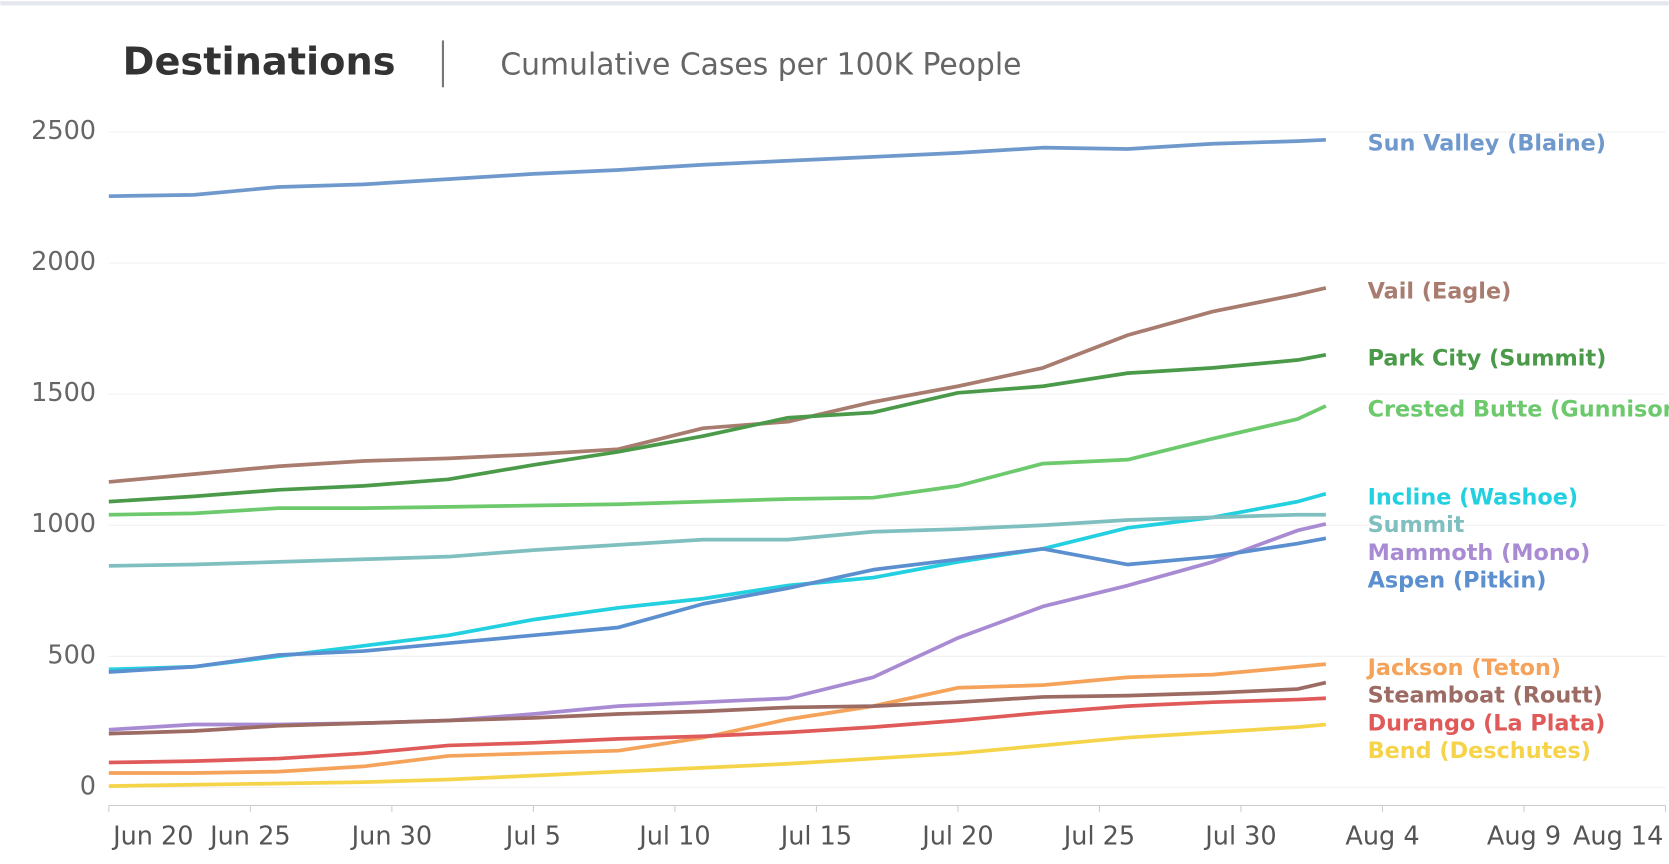 Image resolution: width=1669 pixels, height=864 pixels. I want to click on series-label: Steamboat (Routt), so click(1485, 696).